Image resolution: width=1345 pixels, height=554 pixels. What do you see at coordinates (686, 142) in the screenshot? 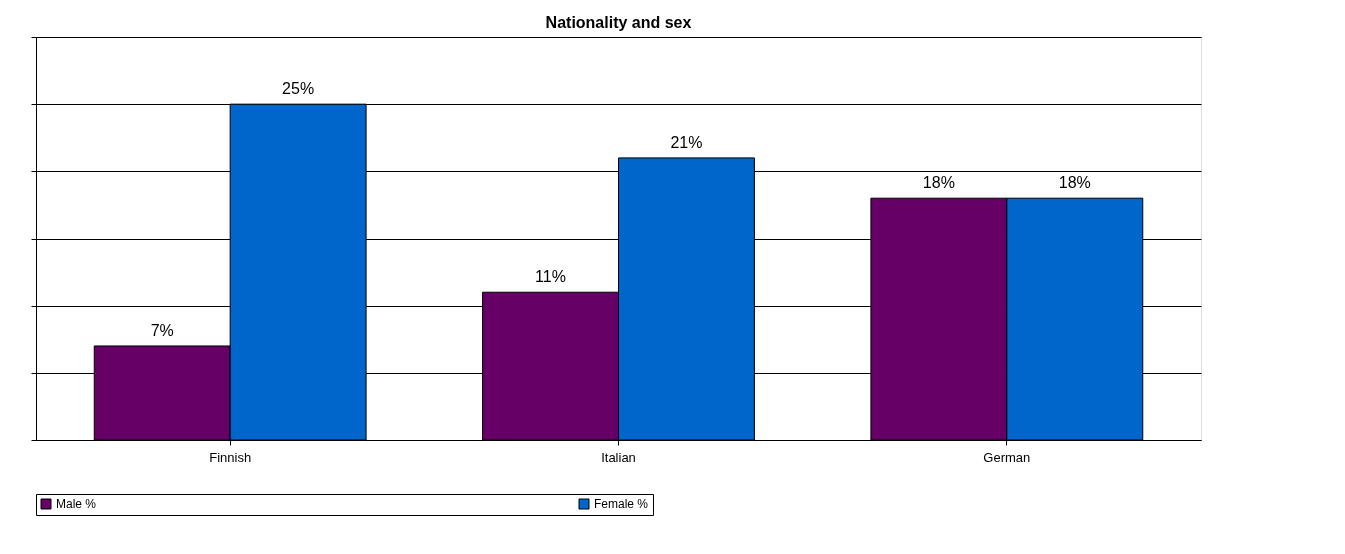
I see `data-label: 21%` at bounding box center [686, 142].